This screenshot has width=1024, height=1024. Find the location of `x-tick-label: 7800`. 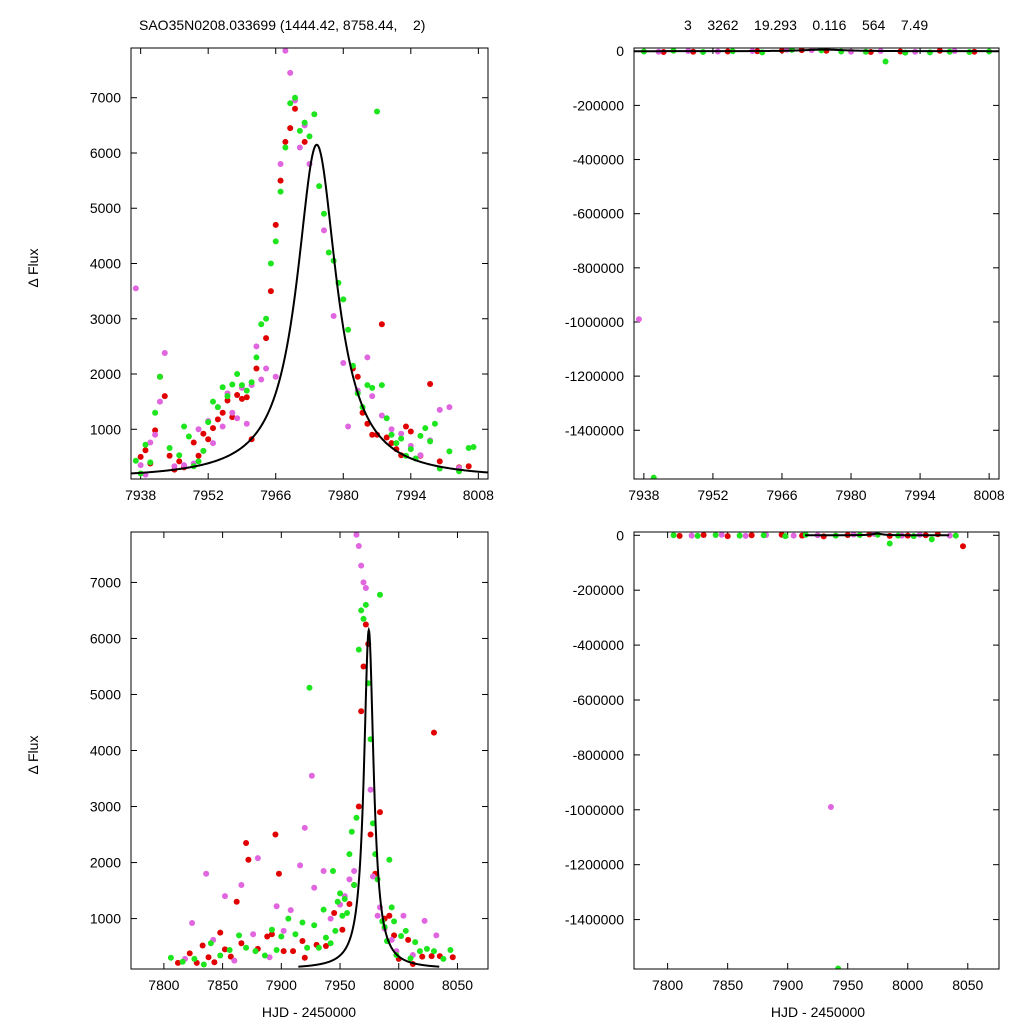

x-tick-label: 7800 is located at coordinates (667, 985).